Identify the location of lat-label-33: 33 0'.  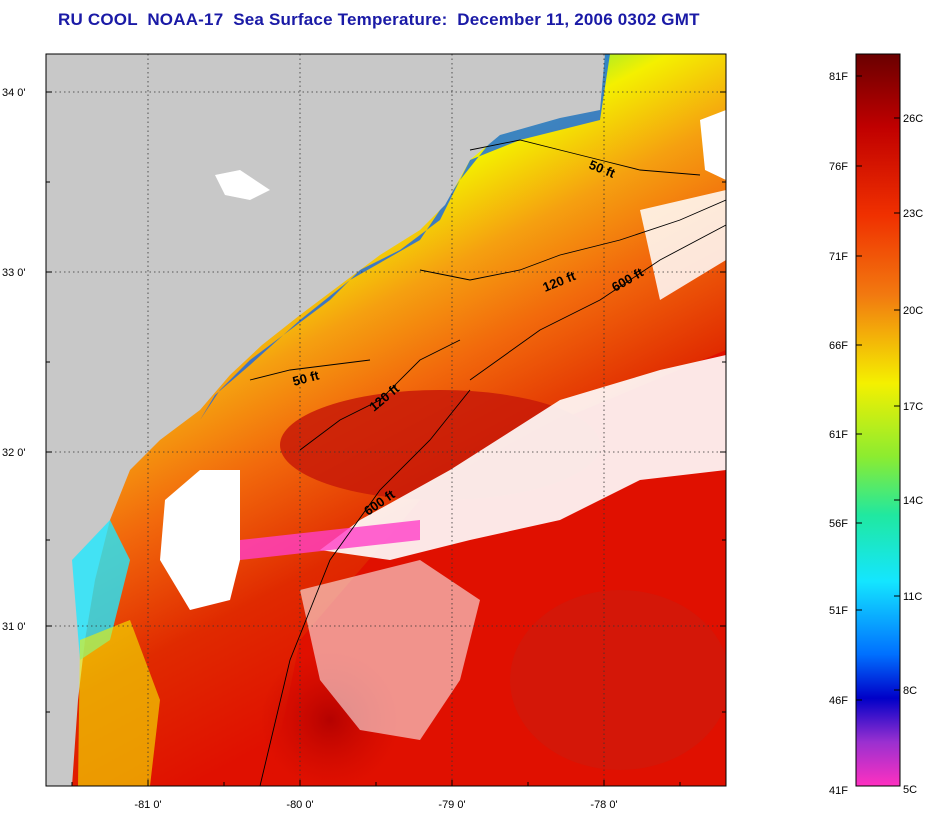
(14, 273).